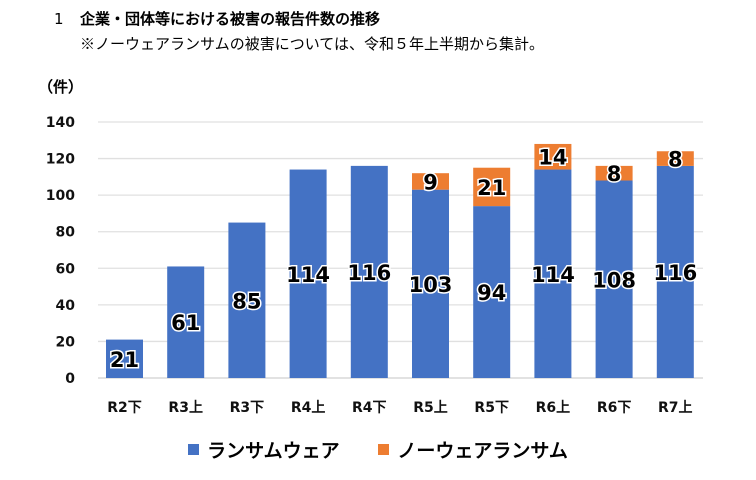 The width and height of the screenshot is (756, 480). I want to click on data-label-ransomware: 108, so click(614, 280).